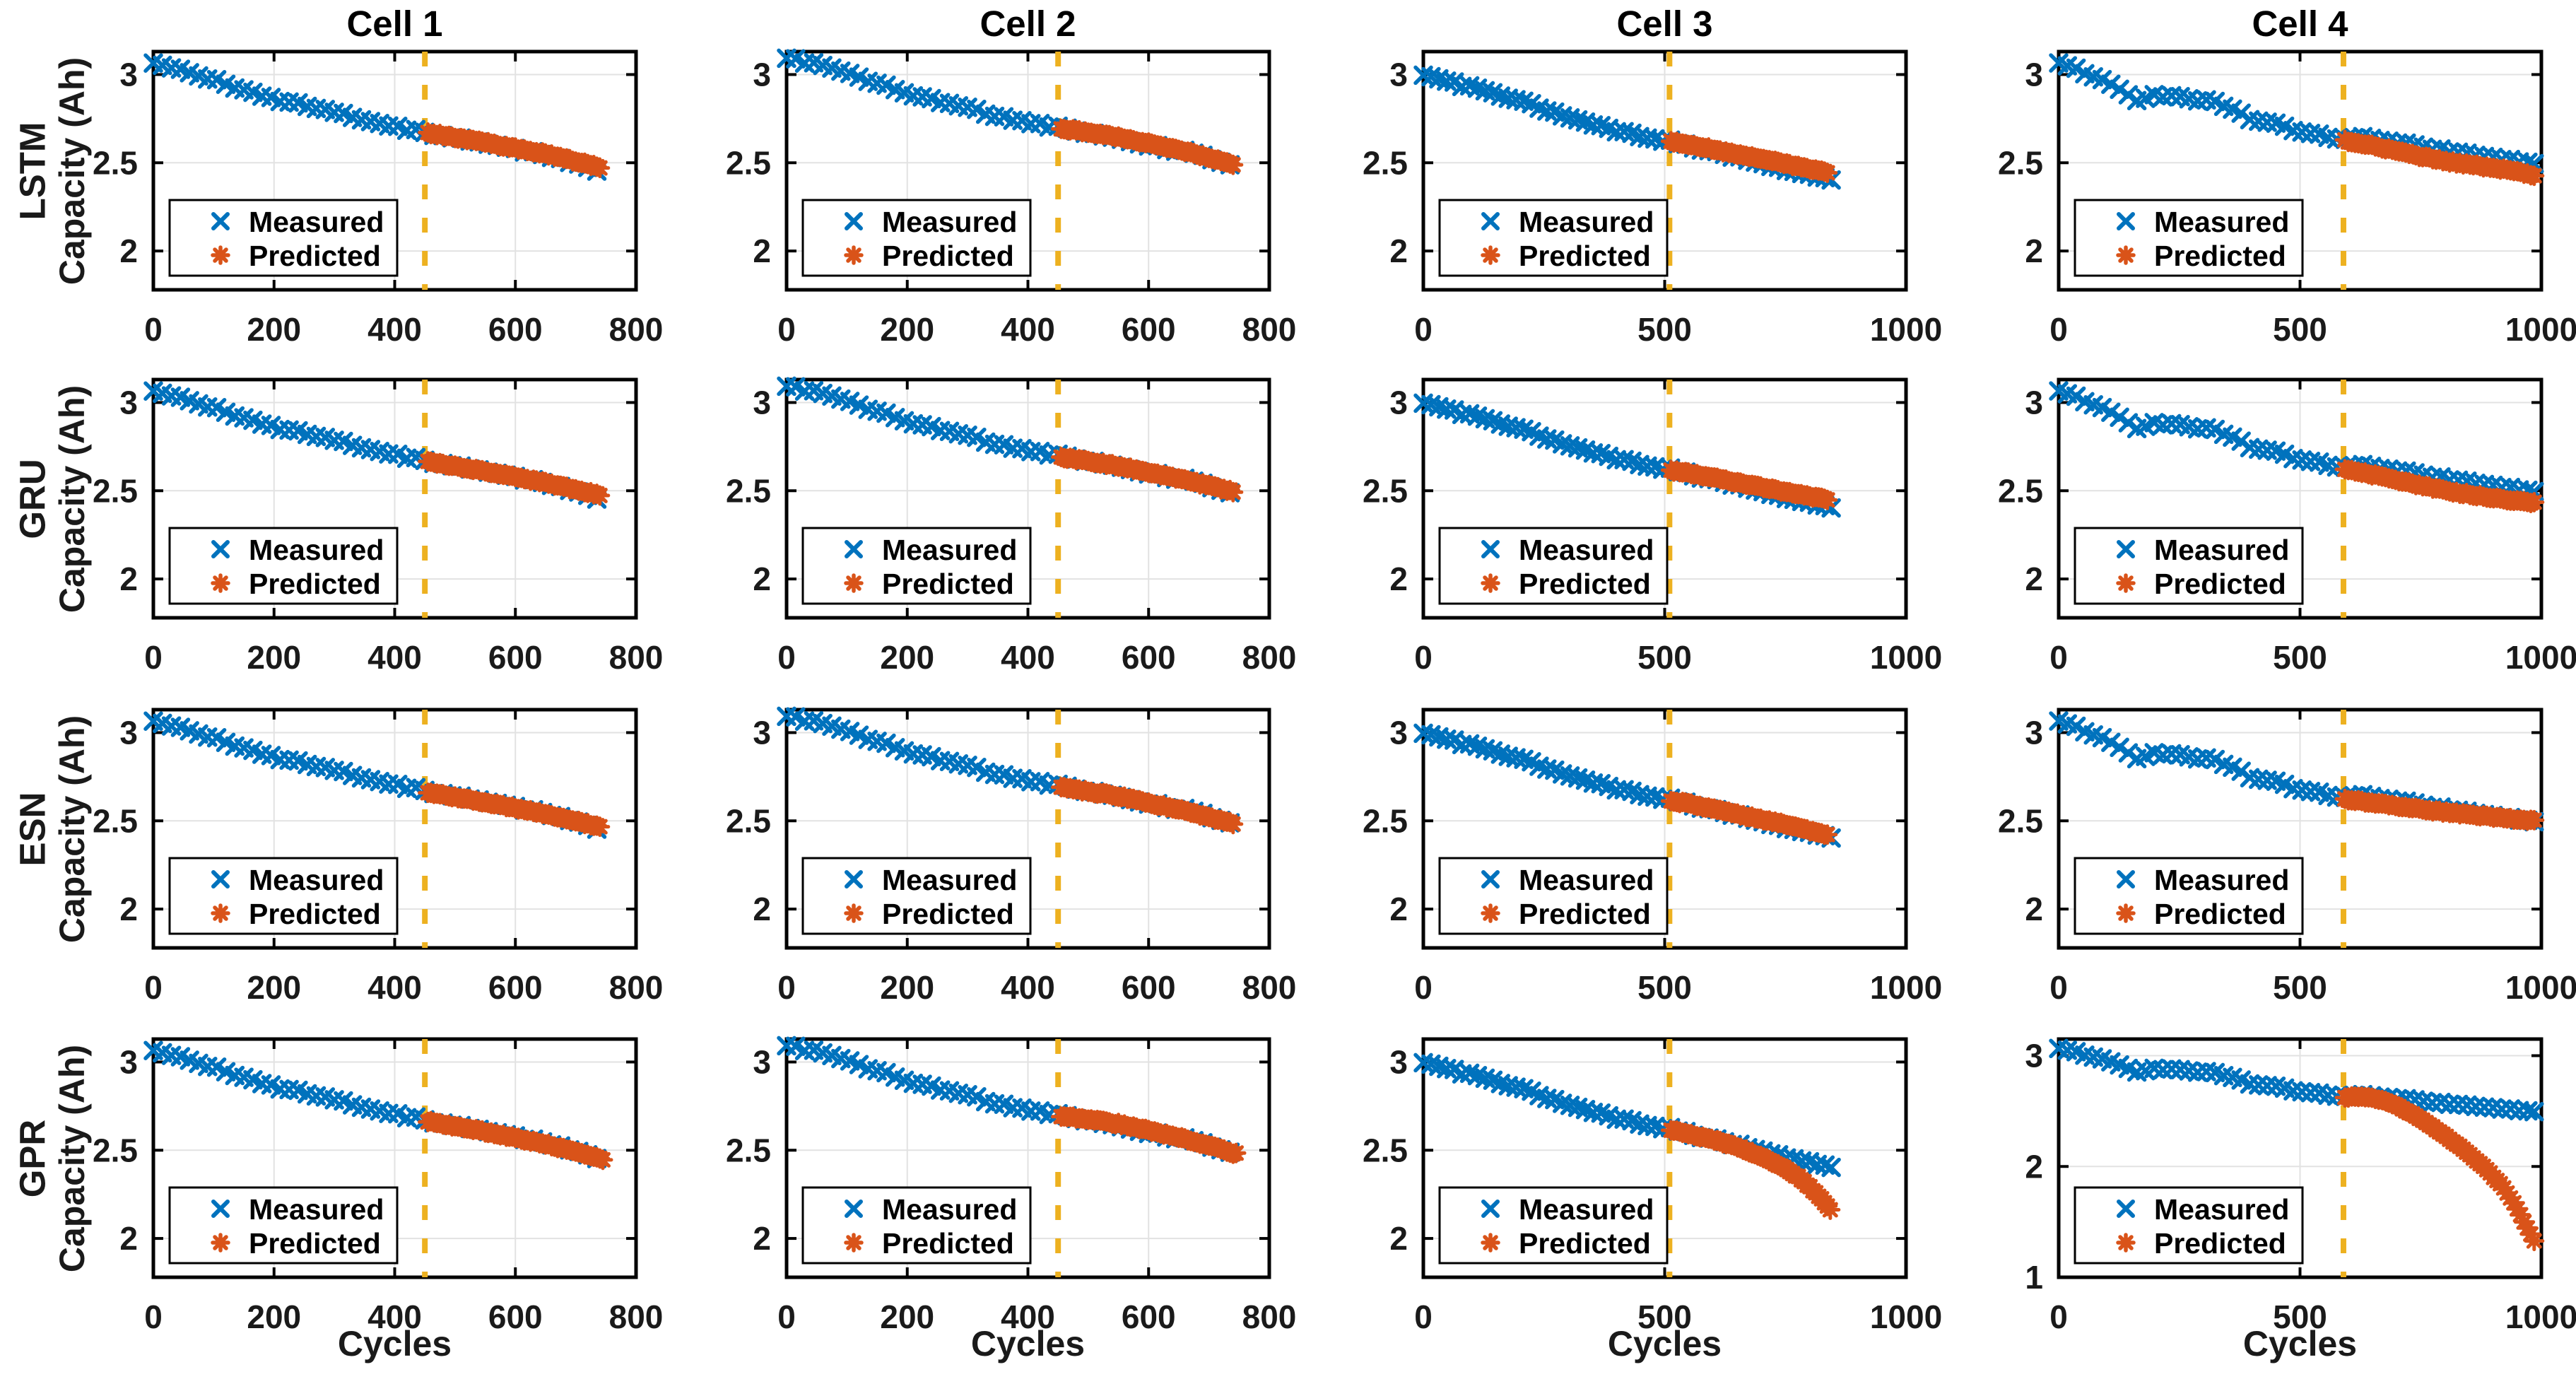 This screenshot has height=1384, width=2576. I want to click on panel-gpr-cell2: 0 200 400 600 800 2 2.5 3 Measured Predicted, so click(960, 1187).